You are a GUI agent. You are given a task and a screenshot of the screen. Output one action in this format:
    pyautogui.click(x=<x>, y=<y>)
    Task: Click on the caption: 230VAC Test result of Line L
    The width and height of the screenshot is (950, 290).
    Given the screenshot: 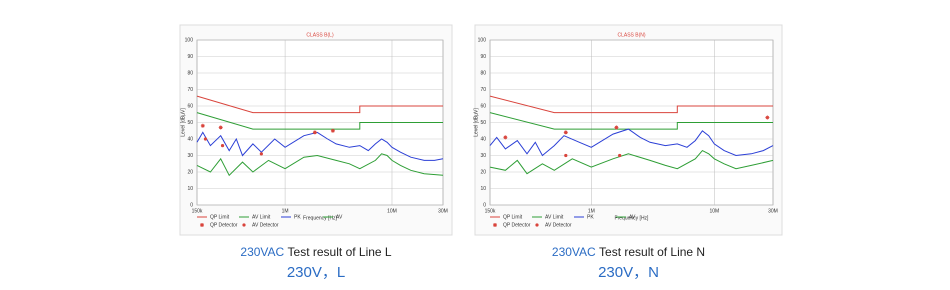 What is the action you would take?
    pyautogui.click(x=316, y=252)
    